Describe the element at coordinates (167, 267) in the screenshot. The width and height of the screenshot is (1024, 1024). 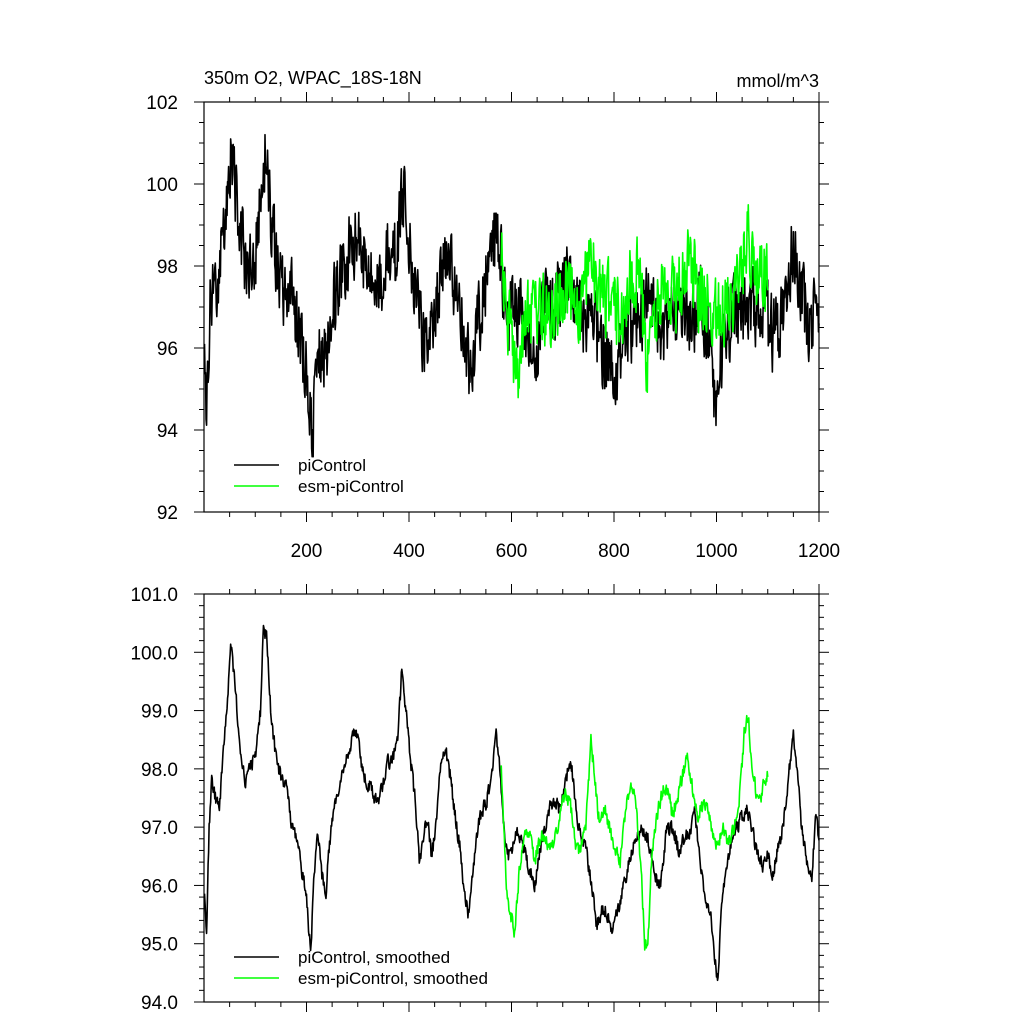
I see `y-tick-label: 98` at that location.